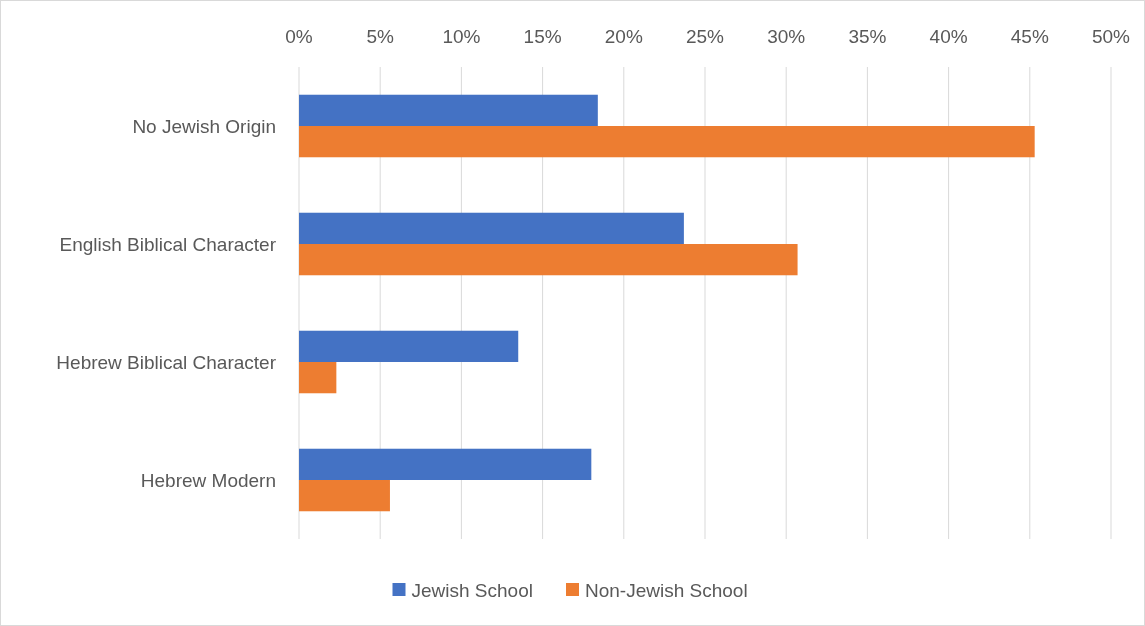  Describe the element at coordinates (867, 36) in the screenshot. I see `x-tick-label: 35%` at that location.